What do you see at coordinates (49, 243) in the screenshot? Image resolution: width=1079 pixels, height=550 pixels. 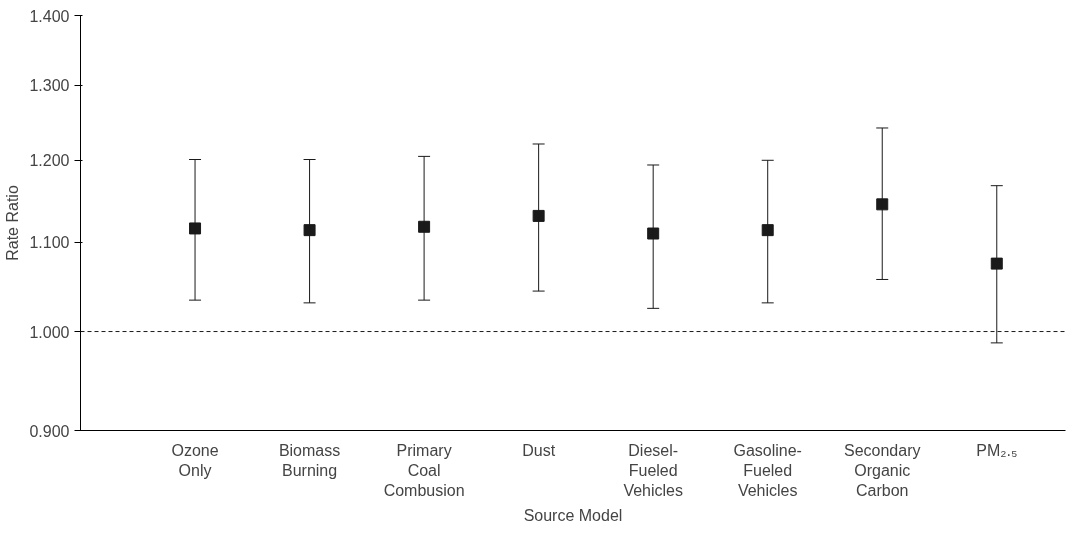 I see `y-tick-label: 1.100` at bounding box center [49, 243].